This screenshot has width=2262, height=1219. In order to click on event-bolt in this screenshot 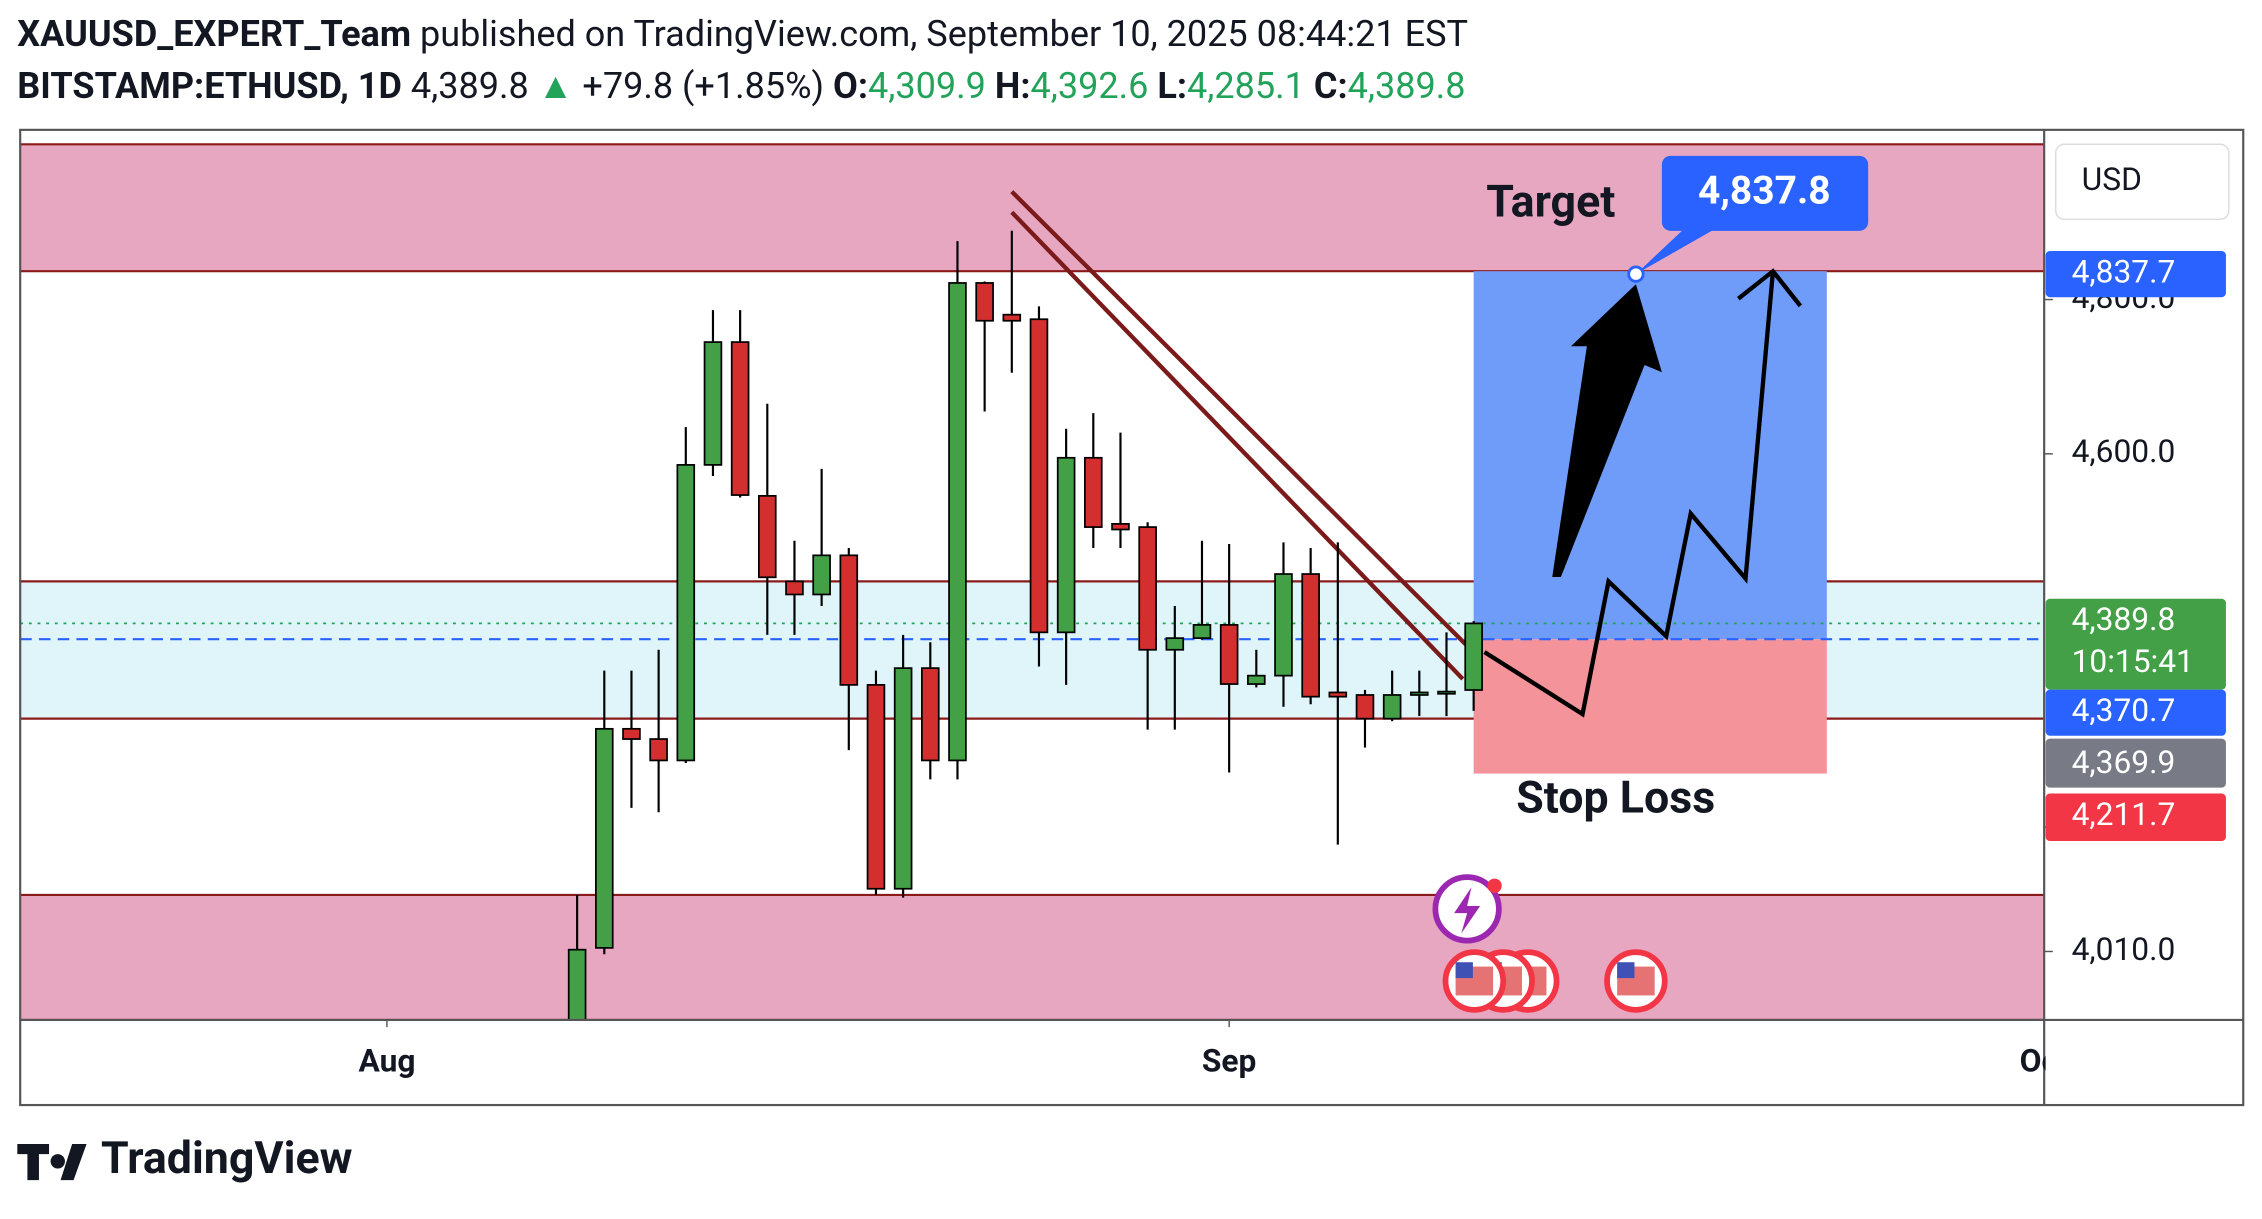, I will do `click(1467, 910)`.